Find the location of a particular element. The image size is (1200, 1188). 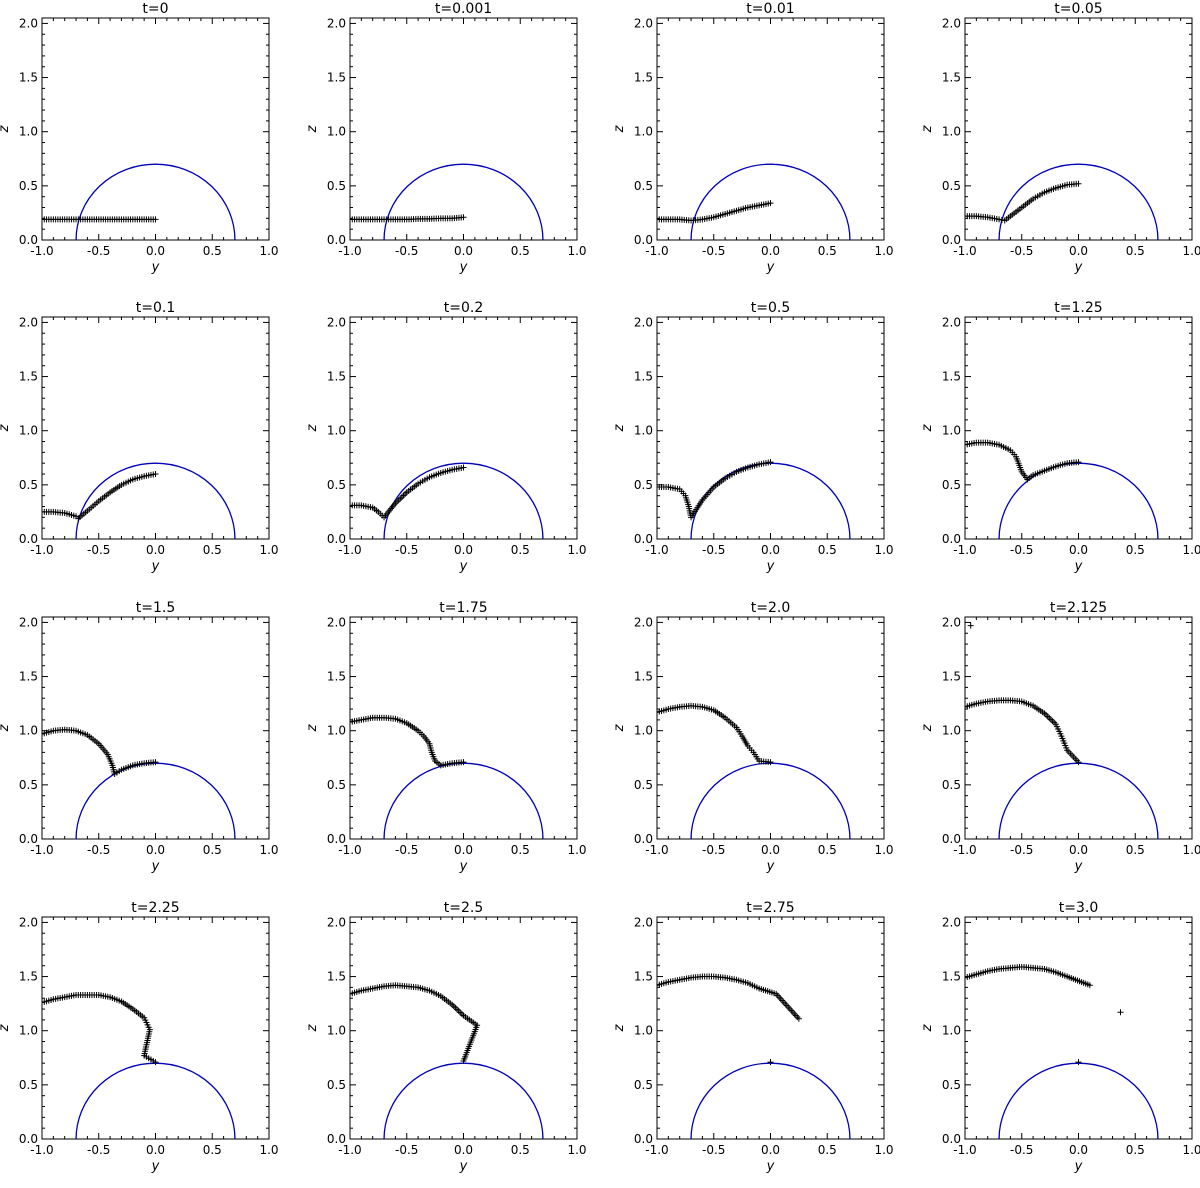

panel-title: t=2.25 is located at coordinates (155, 908).